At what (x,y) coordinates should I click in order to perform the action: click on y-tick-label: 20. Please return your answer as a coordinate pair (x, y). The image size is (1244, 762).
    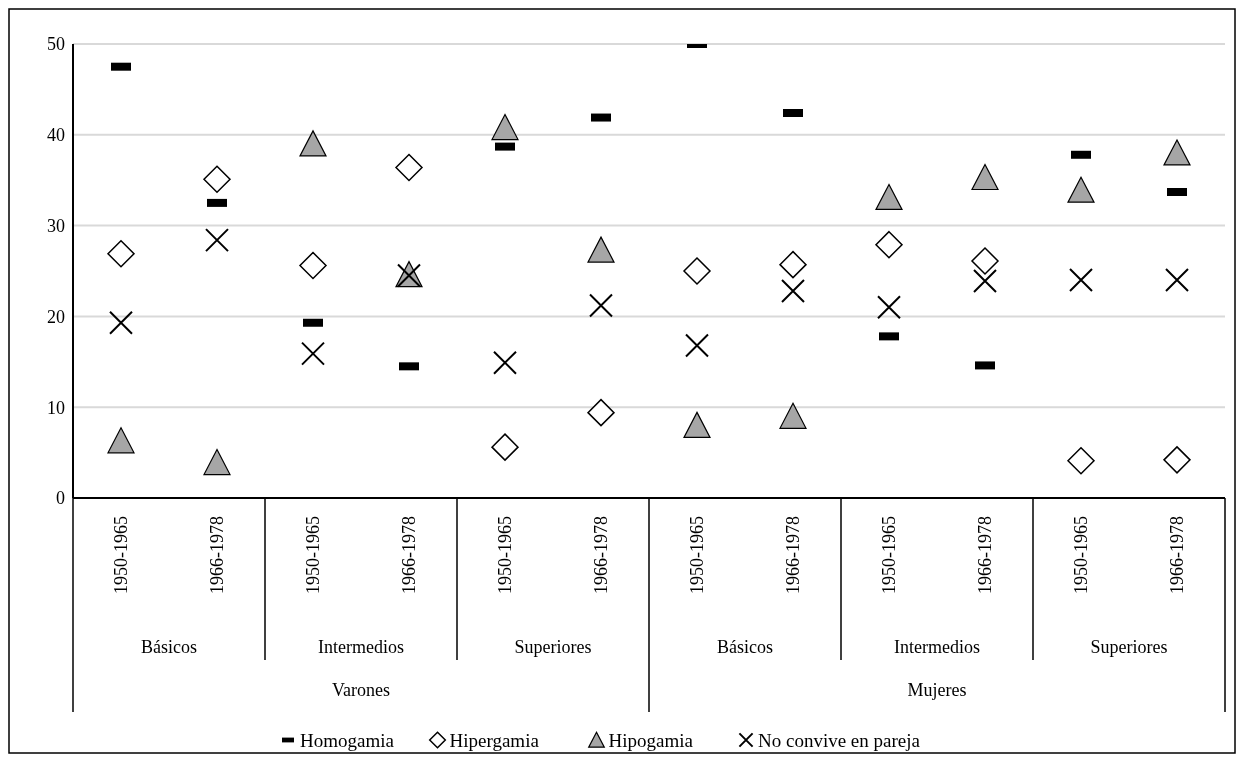
    Looking at the image, I should click on (56, 316).